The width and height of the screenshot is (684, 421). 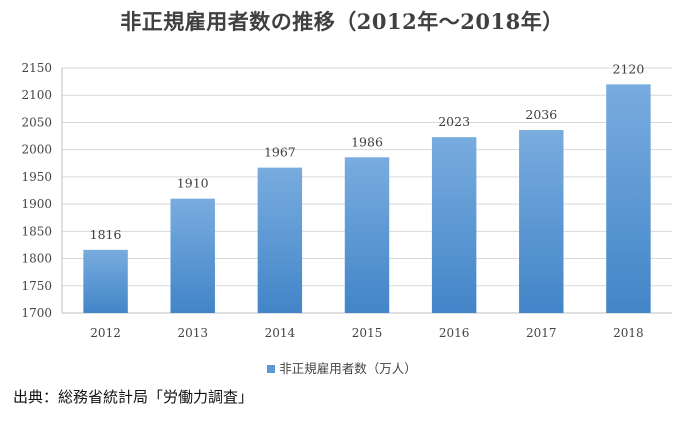 I want to click on data-label-2012: 1816, so click(x=106, y=234).